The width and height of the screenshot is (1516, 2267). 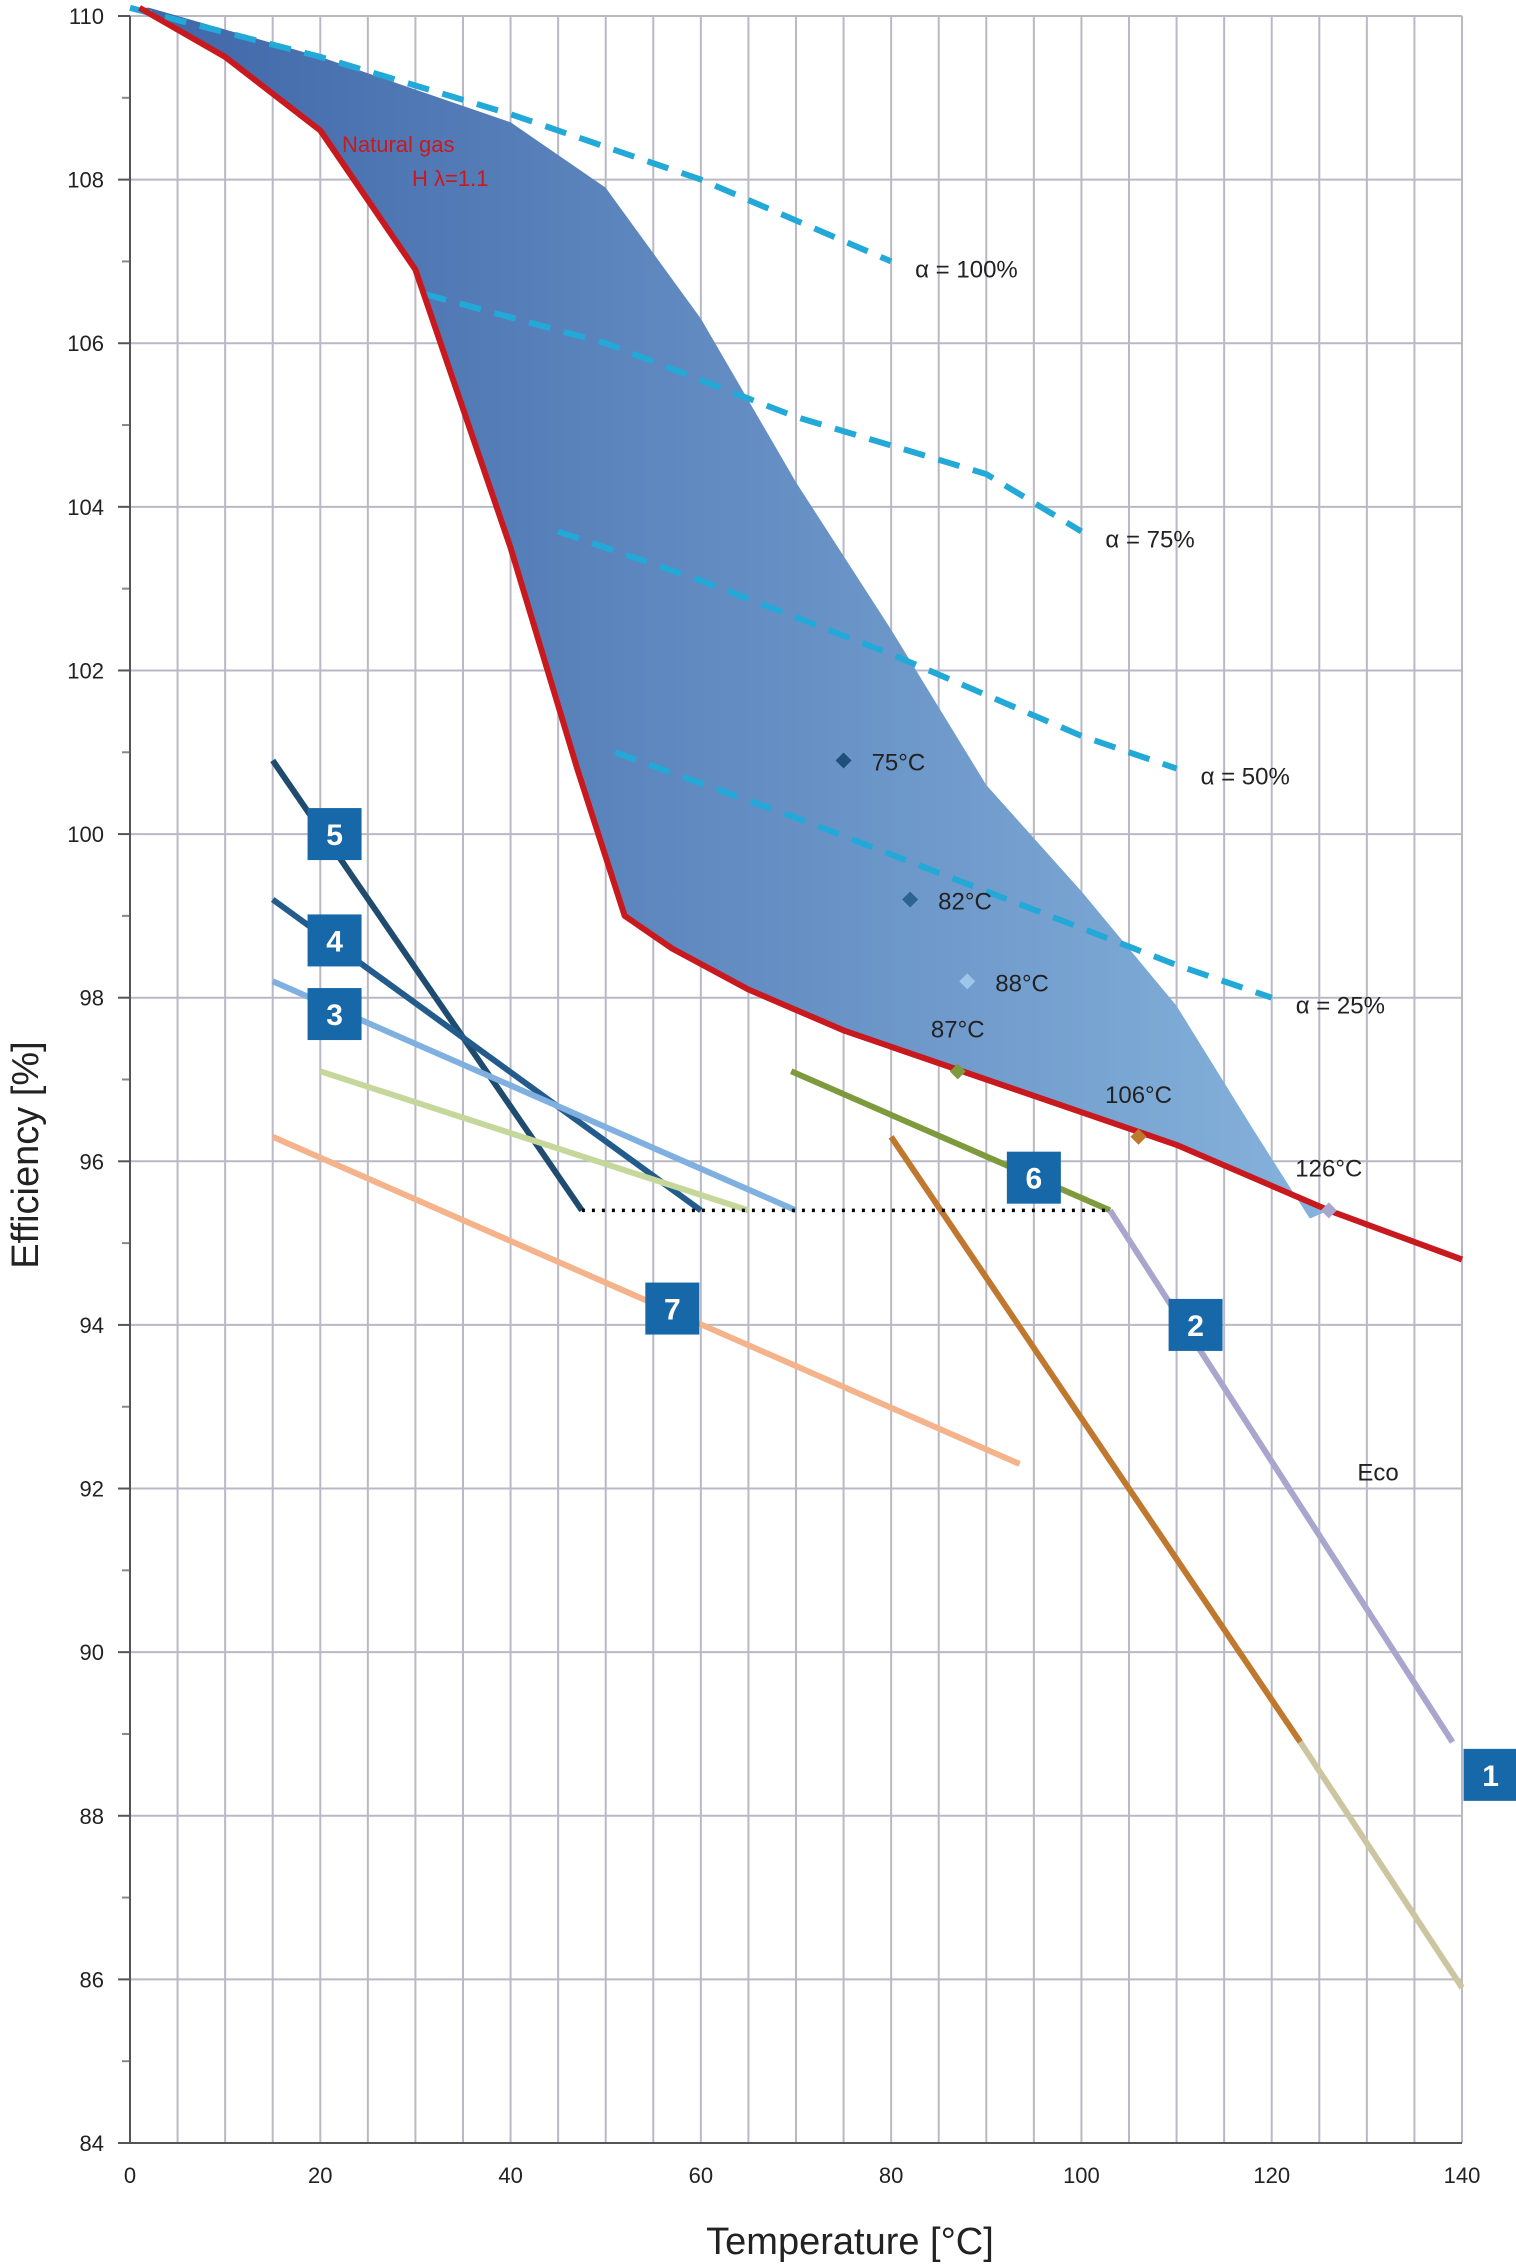 What do you see at coordinates (1081, 2175) in the screenshot?
I see `x-tick-label: 100` at bounding box center [1081, 2175].